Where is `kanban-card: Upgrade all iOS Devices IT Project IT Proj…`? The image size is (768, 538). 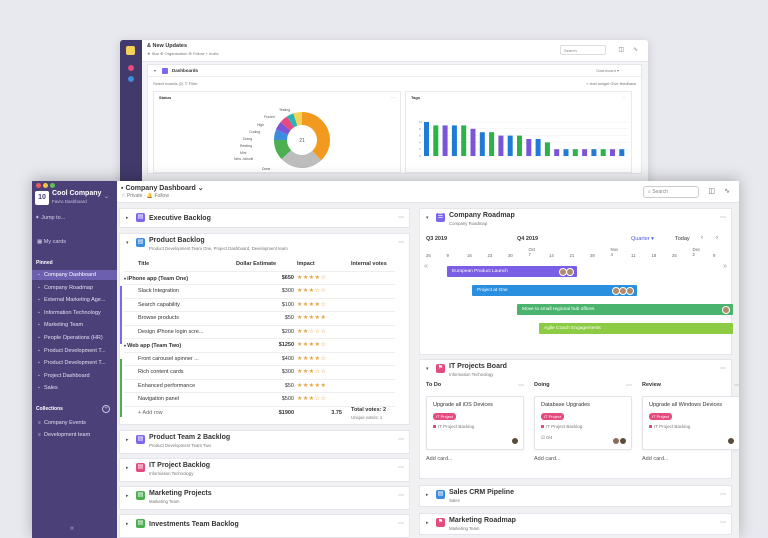
kanban-card: Upgrade all iOS Devices IT Project IT Proj… is located at coordinates (475, 423).